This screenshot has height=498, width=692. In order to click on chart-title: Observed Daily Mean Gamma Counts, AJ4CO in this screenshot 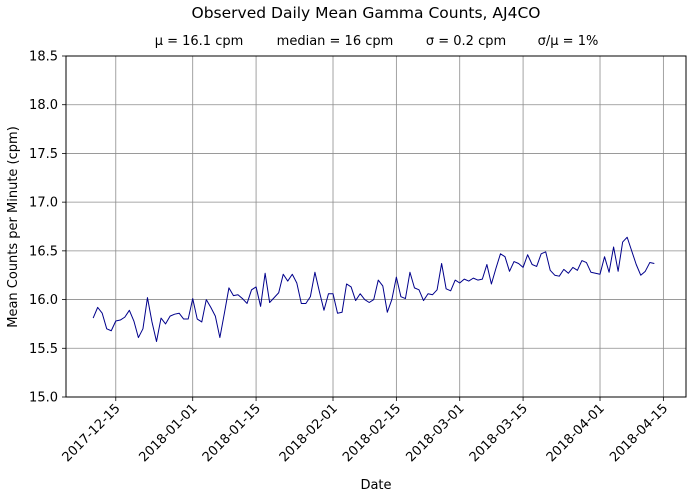, I will do `click(366, 13)`.